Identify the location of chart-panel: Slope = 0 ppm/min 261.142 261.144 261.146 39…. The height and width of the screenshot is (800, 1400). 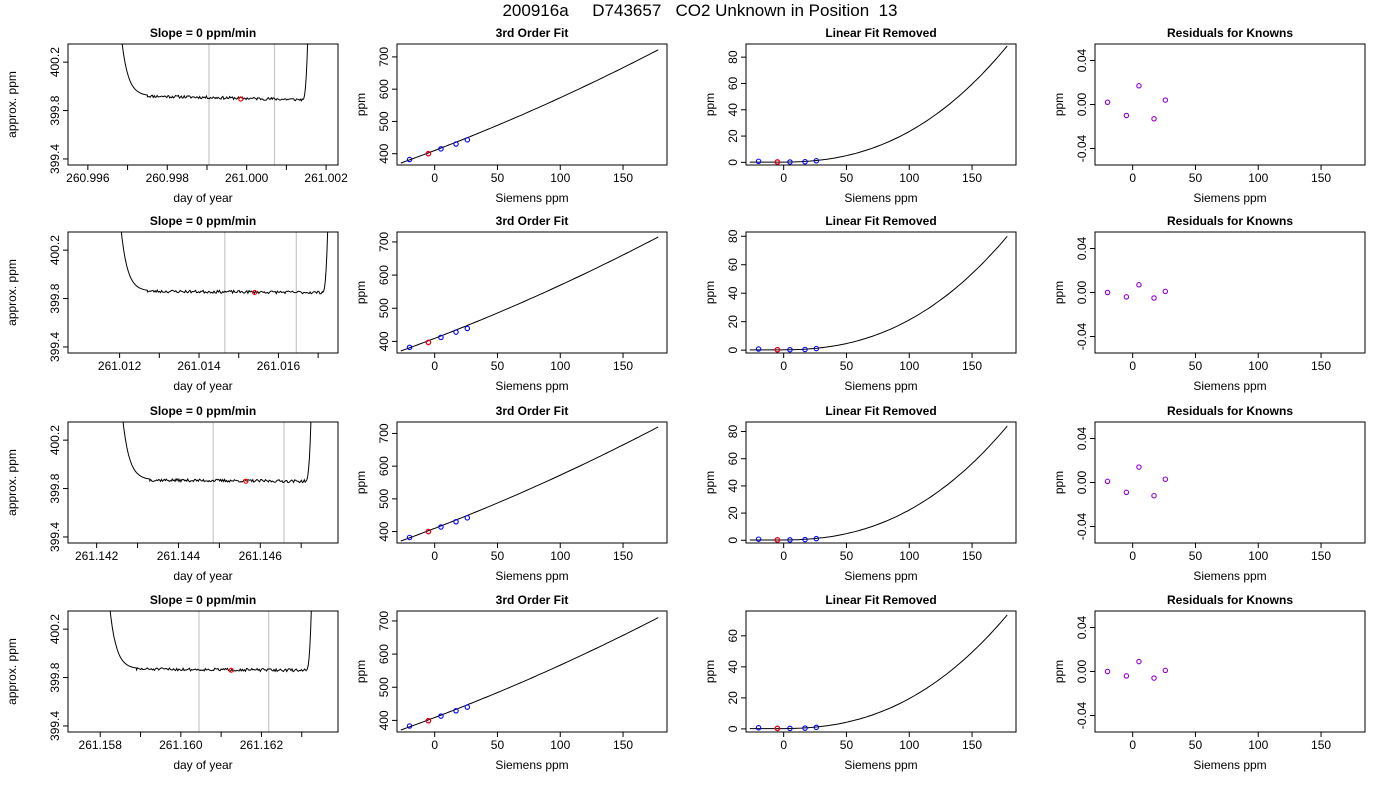
(172, 493).